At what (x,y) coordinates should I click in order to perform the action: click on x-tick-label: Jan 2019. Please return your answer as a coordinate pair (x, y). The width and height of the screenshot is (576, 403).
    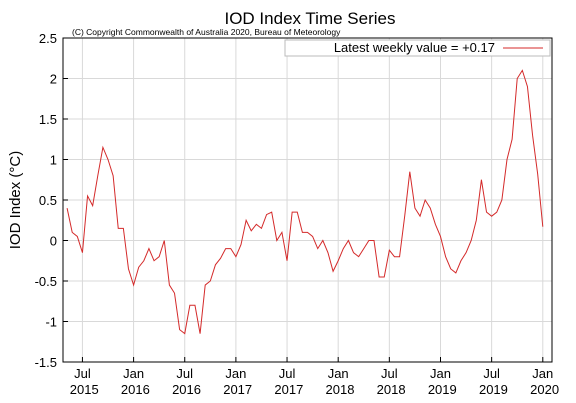
    Looking at the image, I should click on (440, 381).